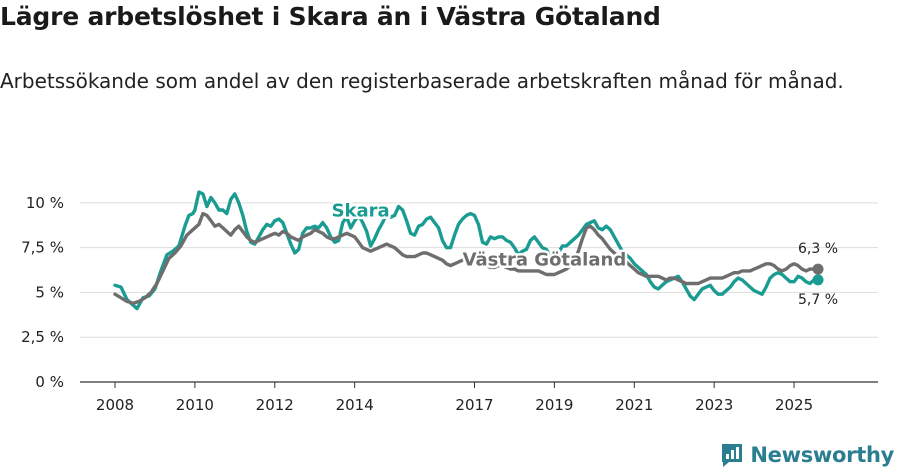 The height and width of the screenshot is (474, 900). What do you see at coordinates (818, 280) in the screenshot?
I see `end-marker-skara` at bounding box center [818, 280].